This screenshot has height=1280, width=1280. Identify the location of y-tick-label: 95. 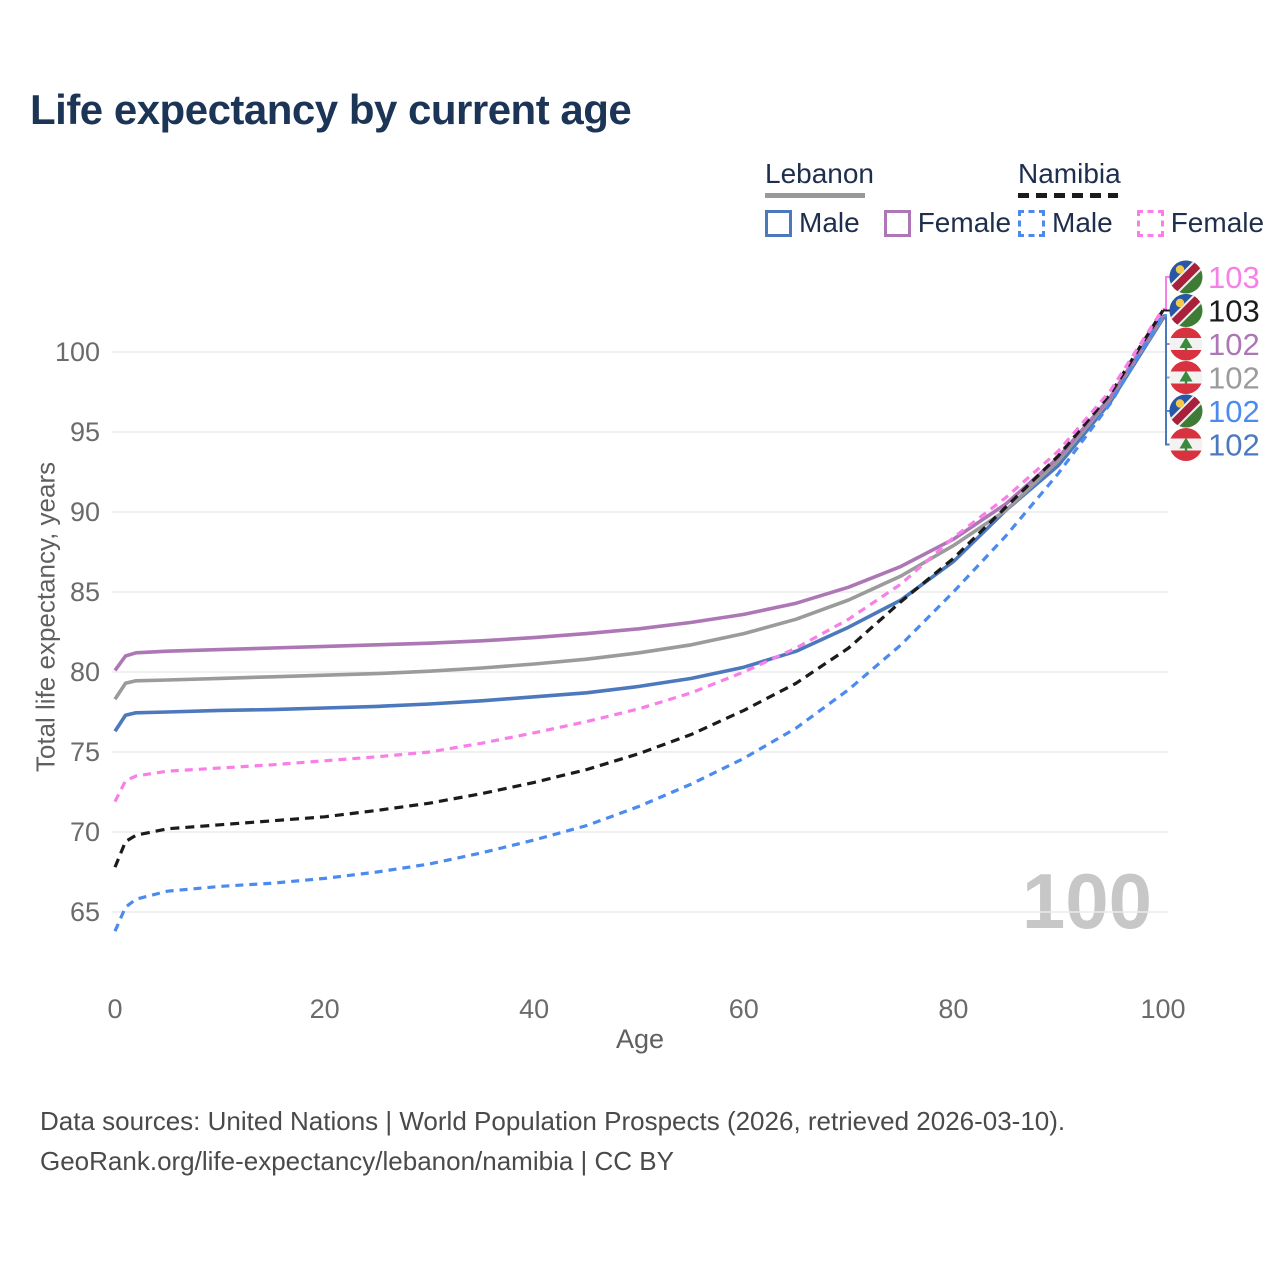
(84, 432).